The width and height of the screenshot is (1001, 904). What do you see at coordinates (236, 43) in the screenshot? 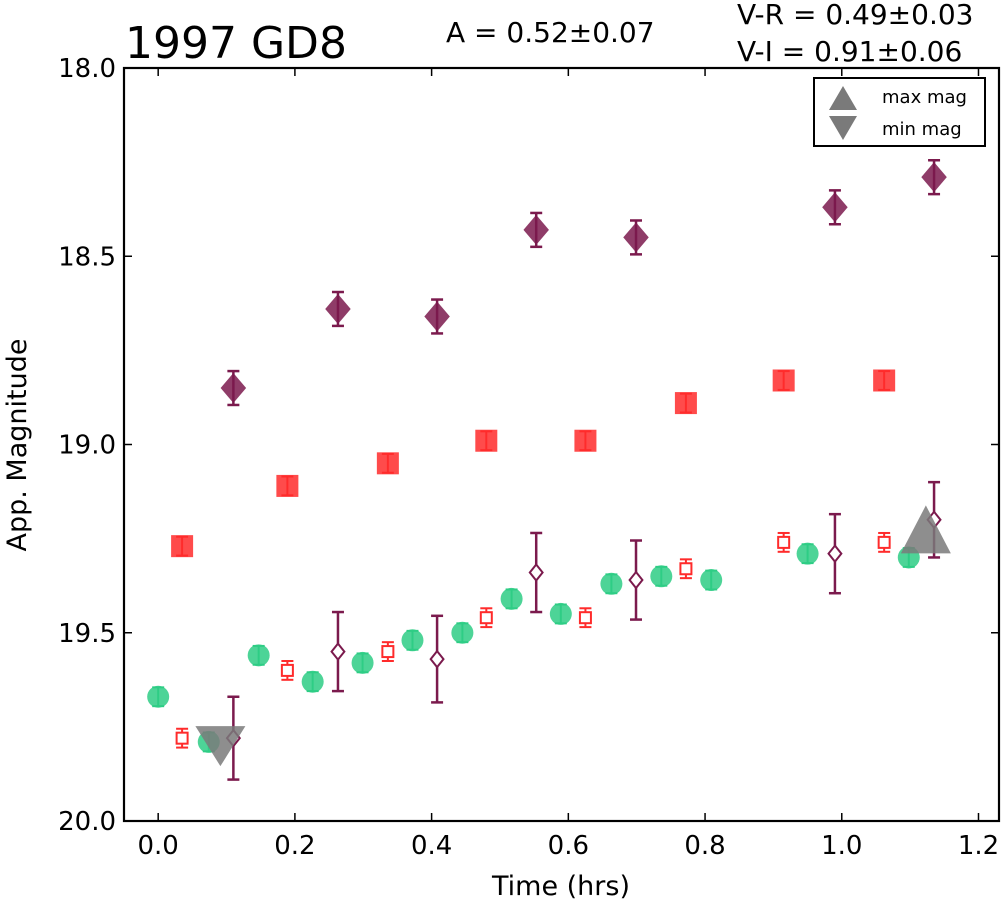
I see `chart-title: 1997 GD8` at bounding box center [236, 43].